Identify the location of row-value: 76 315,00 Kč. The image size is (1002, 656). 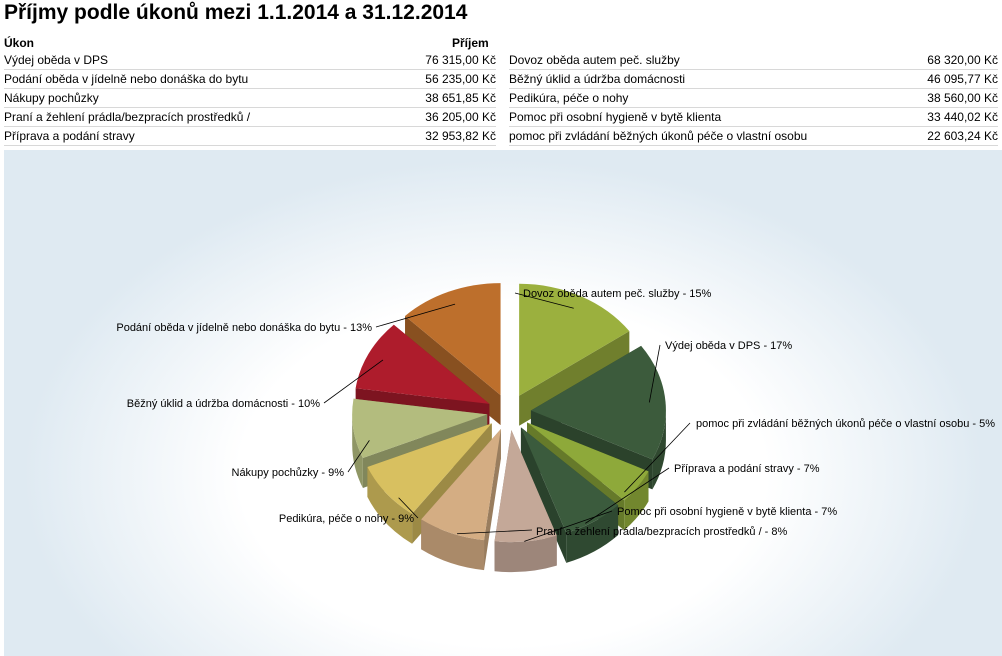
(460, 60).